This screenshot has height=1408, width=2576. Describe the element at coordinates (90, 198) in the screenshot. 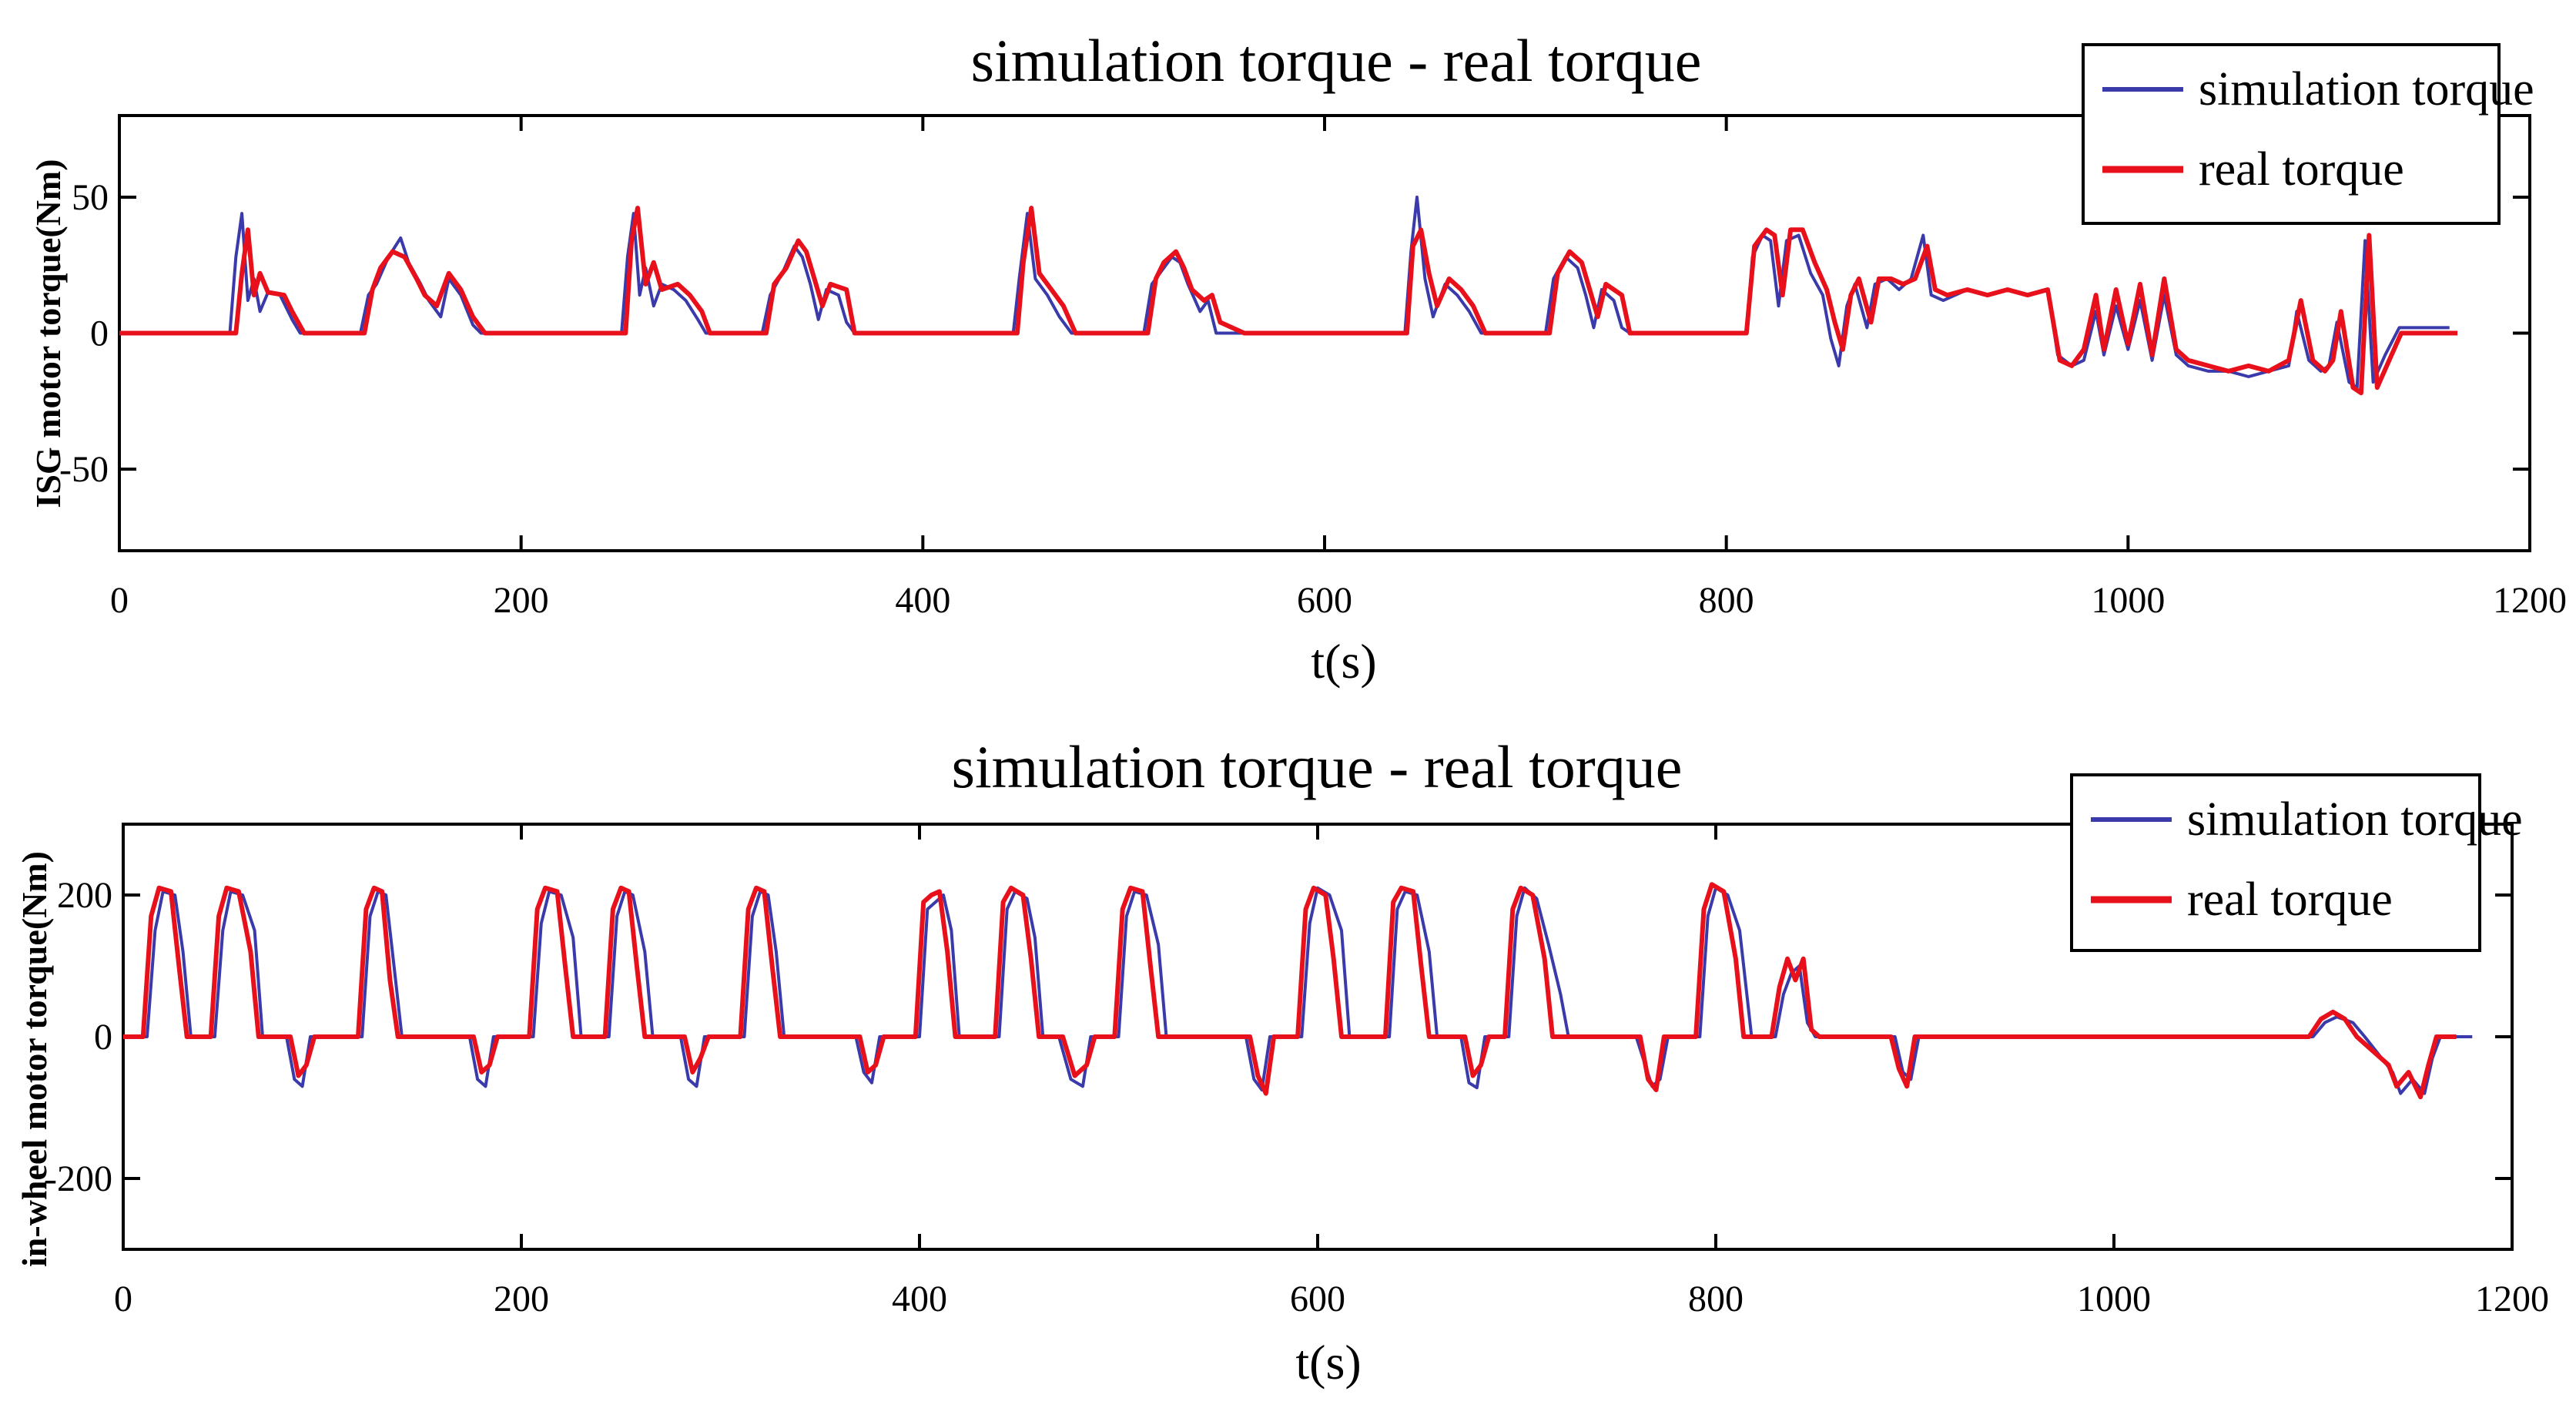

I see `y-tick-label: 50` at that location.